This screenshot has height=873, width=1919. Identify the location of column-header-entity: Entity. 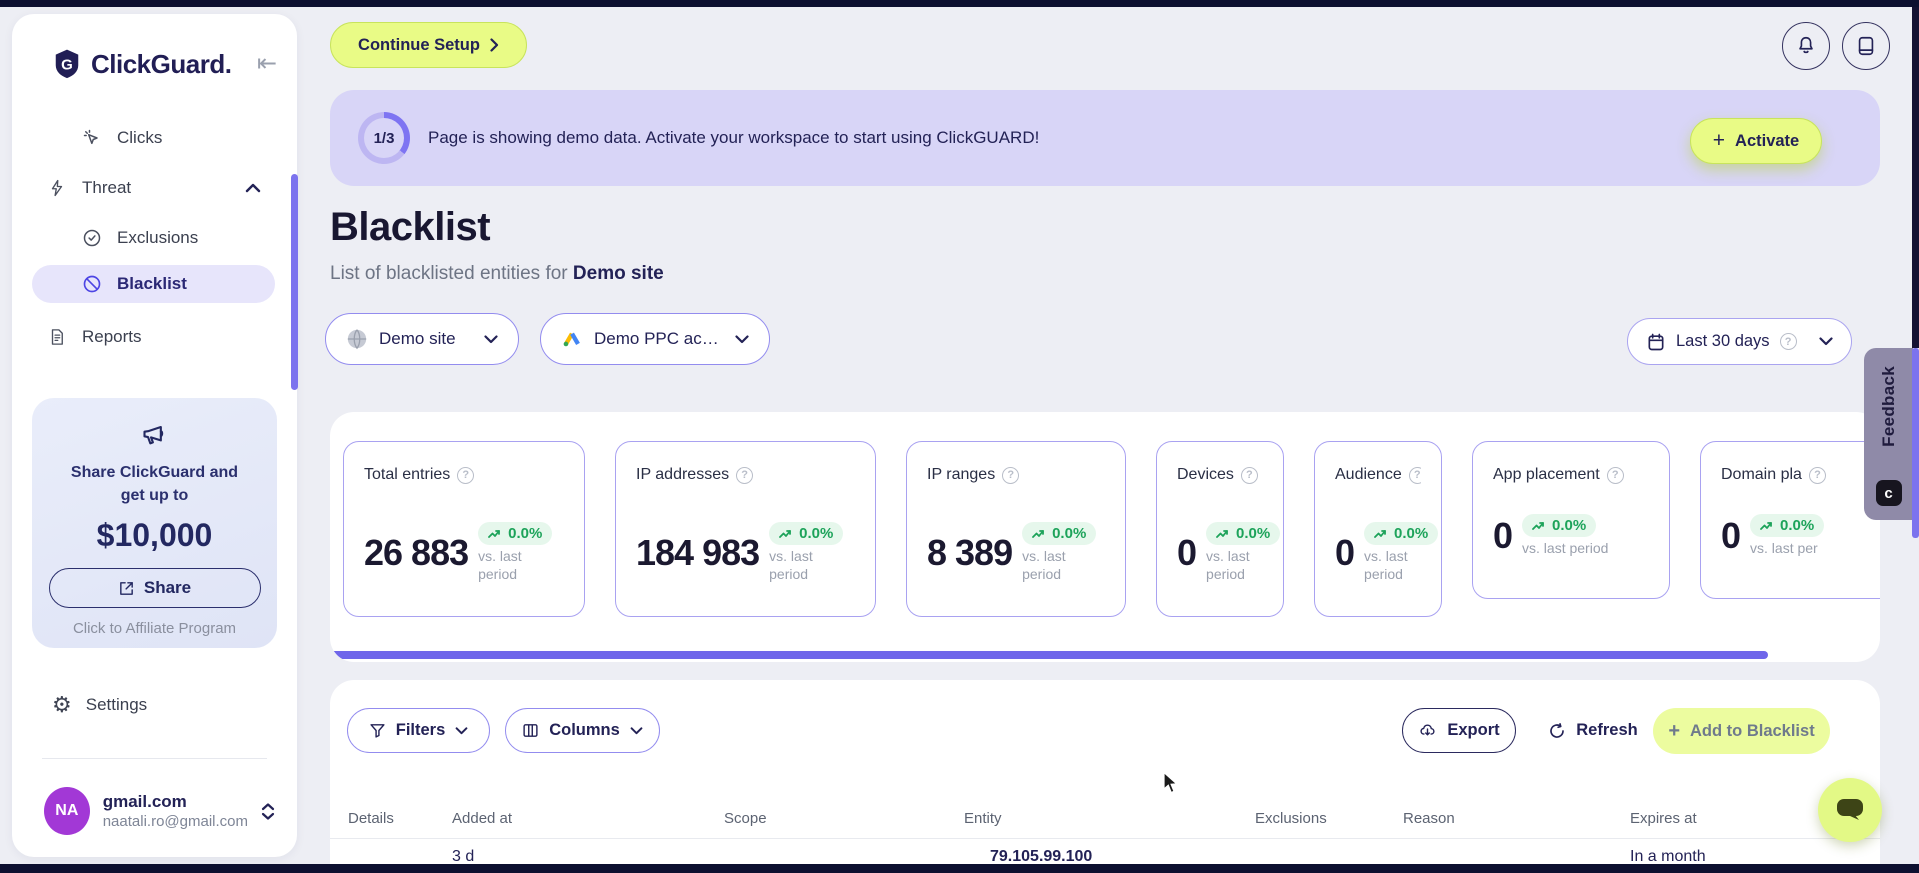
(983, 818).